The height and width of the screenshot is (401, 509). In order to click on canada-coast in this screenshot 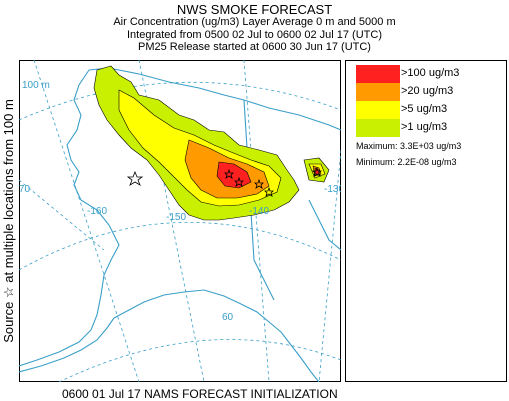, I will do `click(292, 115)`.